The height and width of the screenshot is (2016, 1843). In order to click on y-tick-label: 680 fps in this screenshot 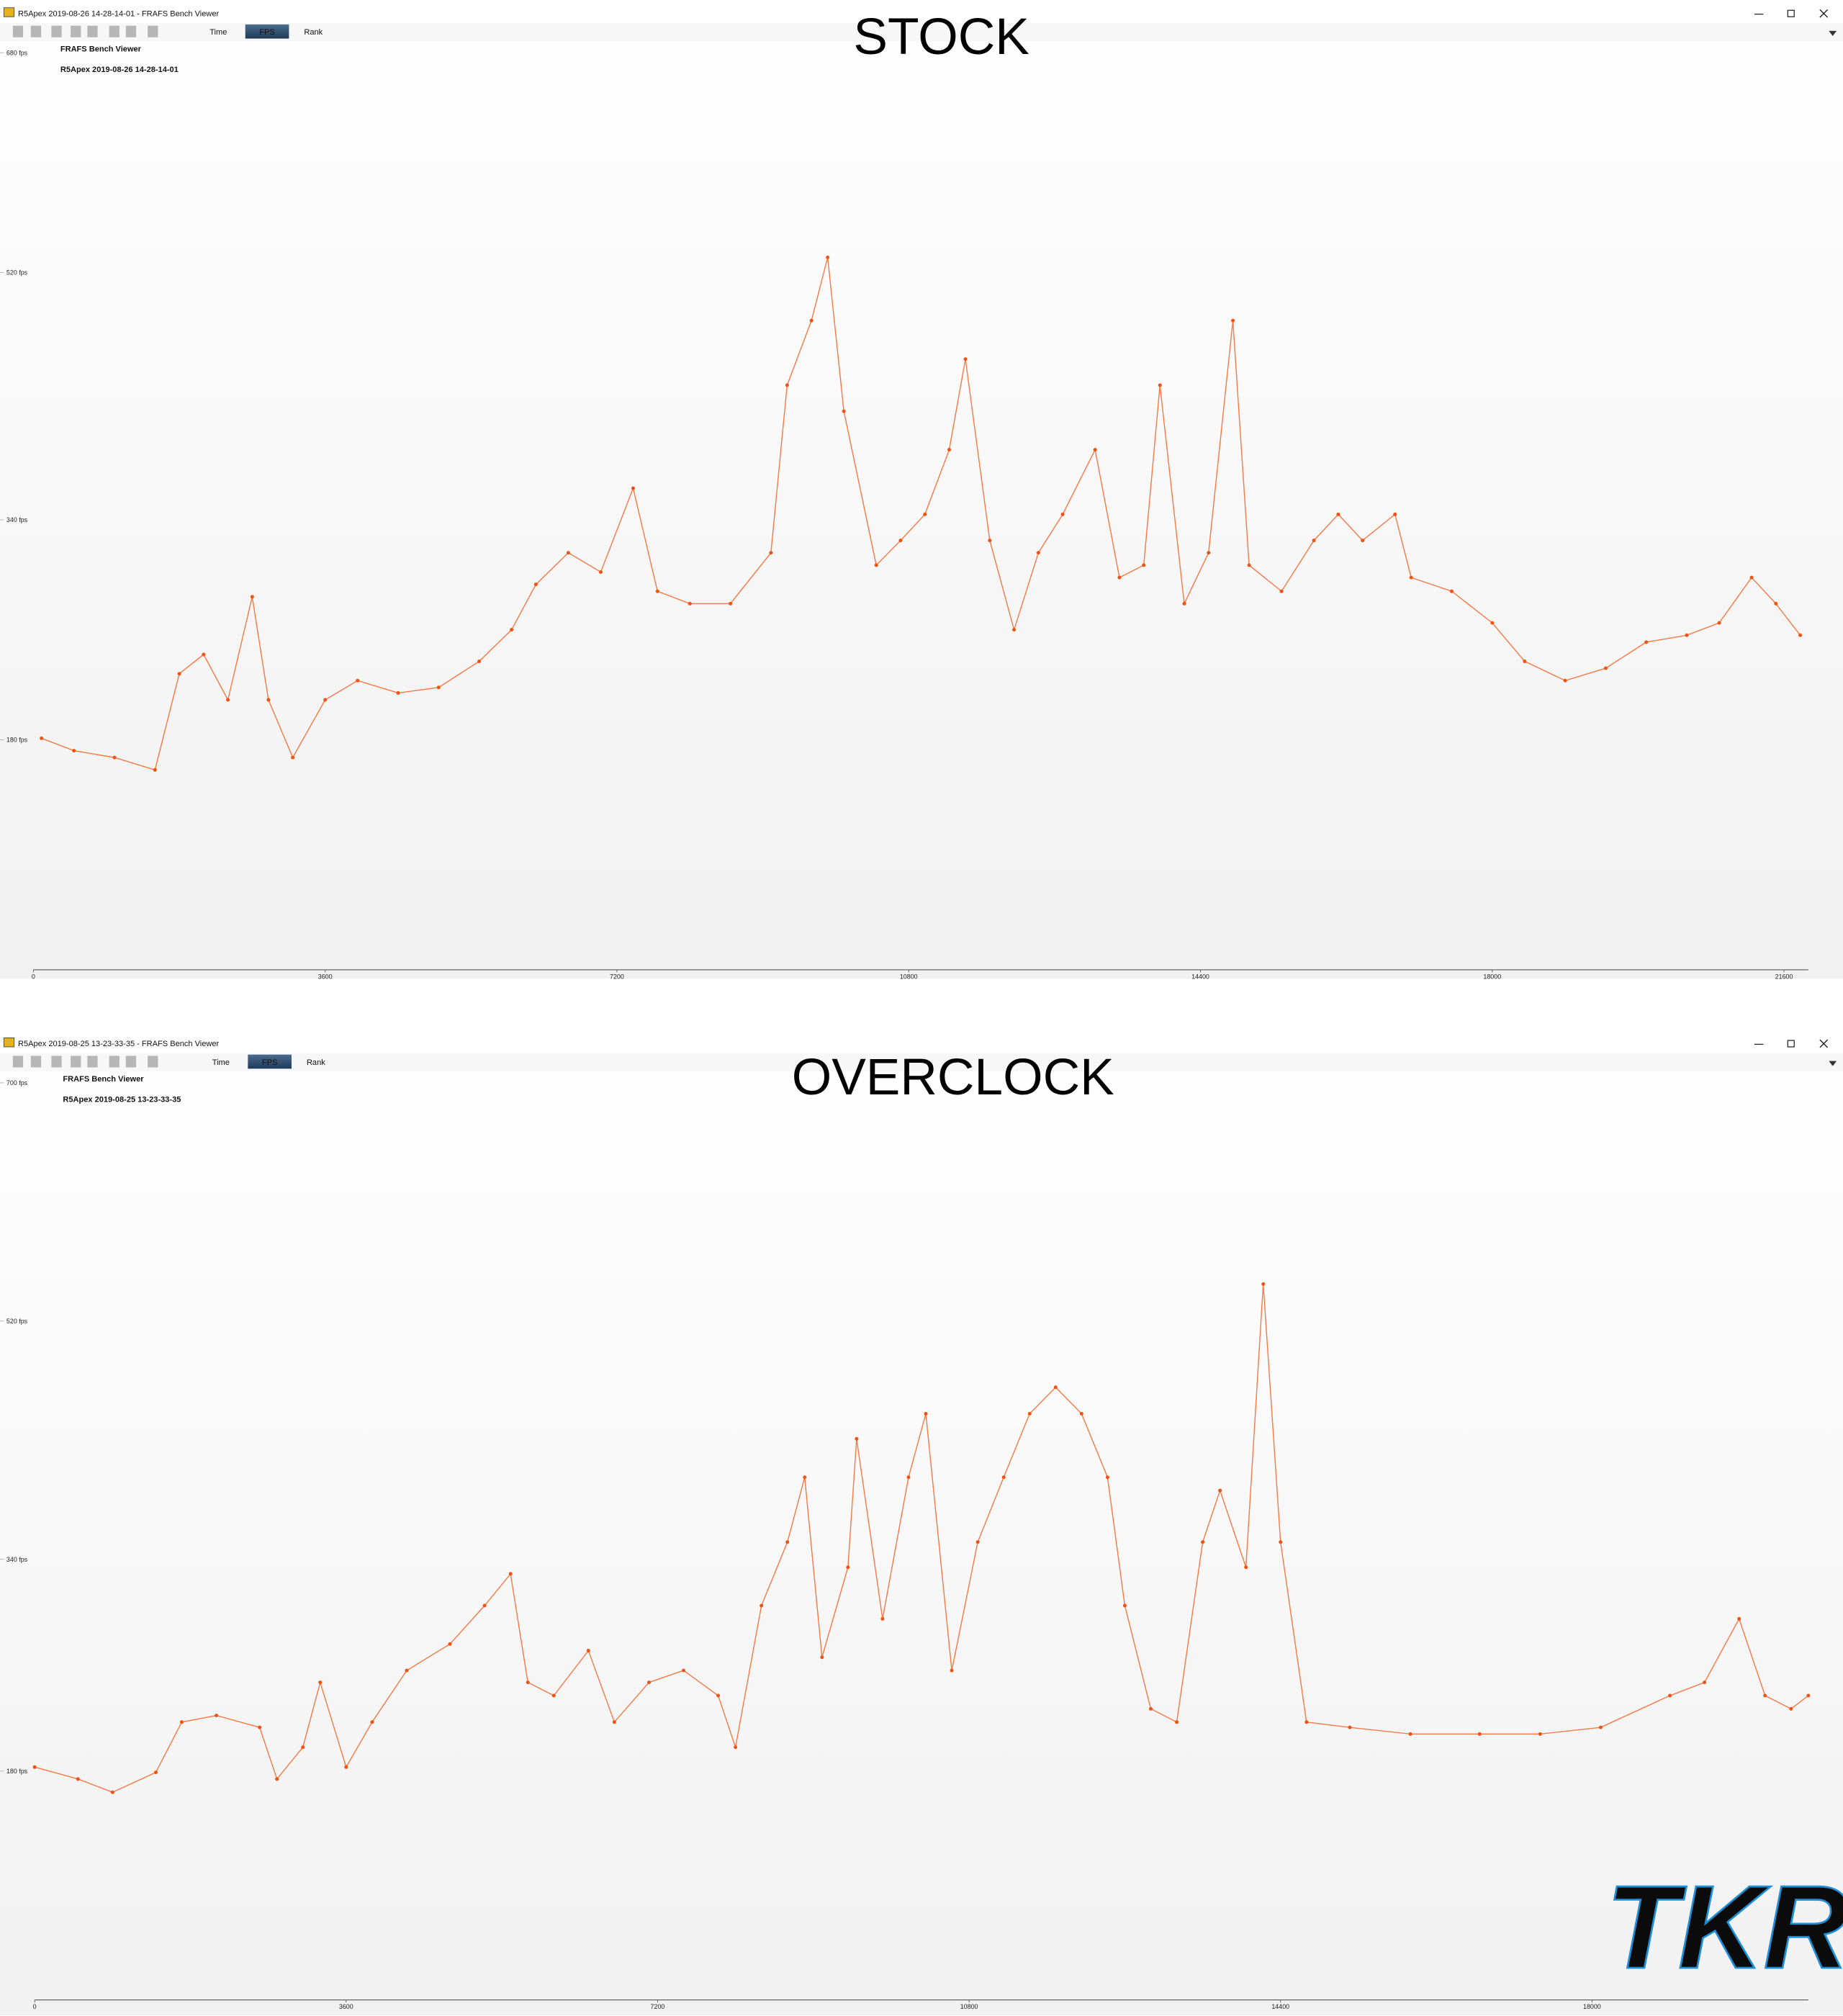, I will do `click(17, 52)`.